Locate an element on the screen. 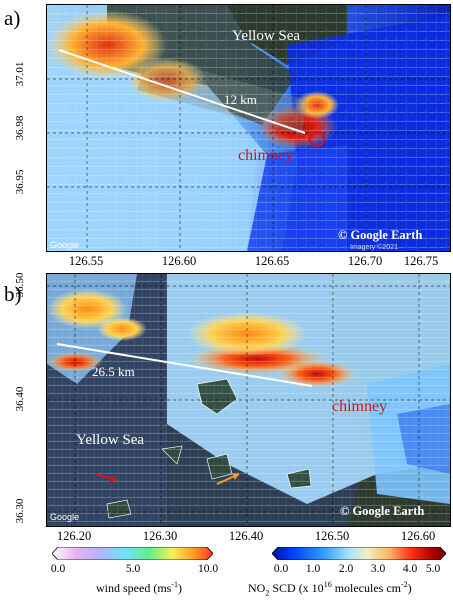  panel-b-google-logo: Google is located at coordinates (65, 517).